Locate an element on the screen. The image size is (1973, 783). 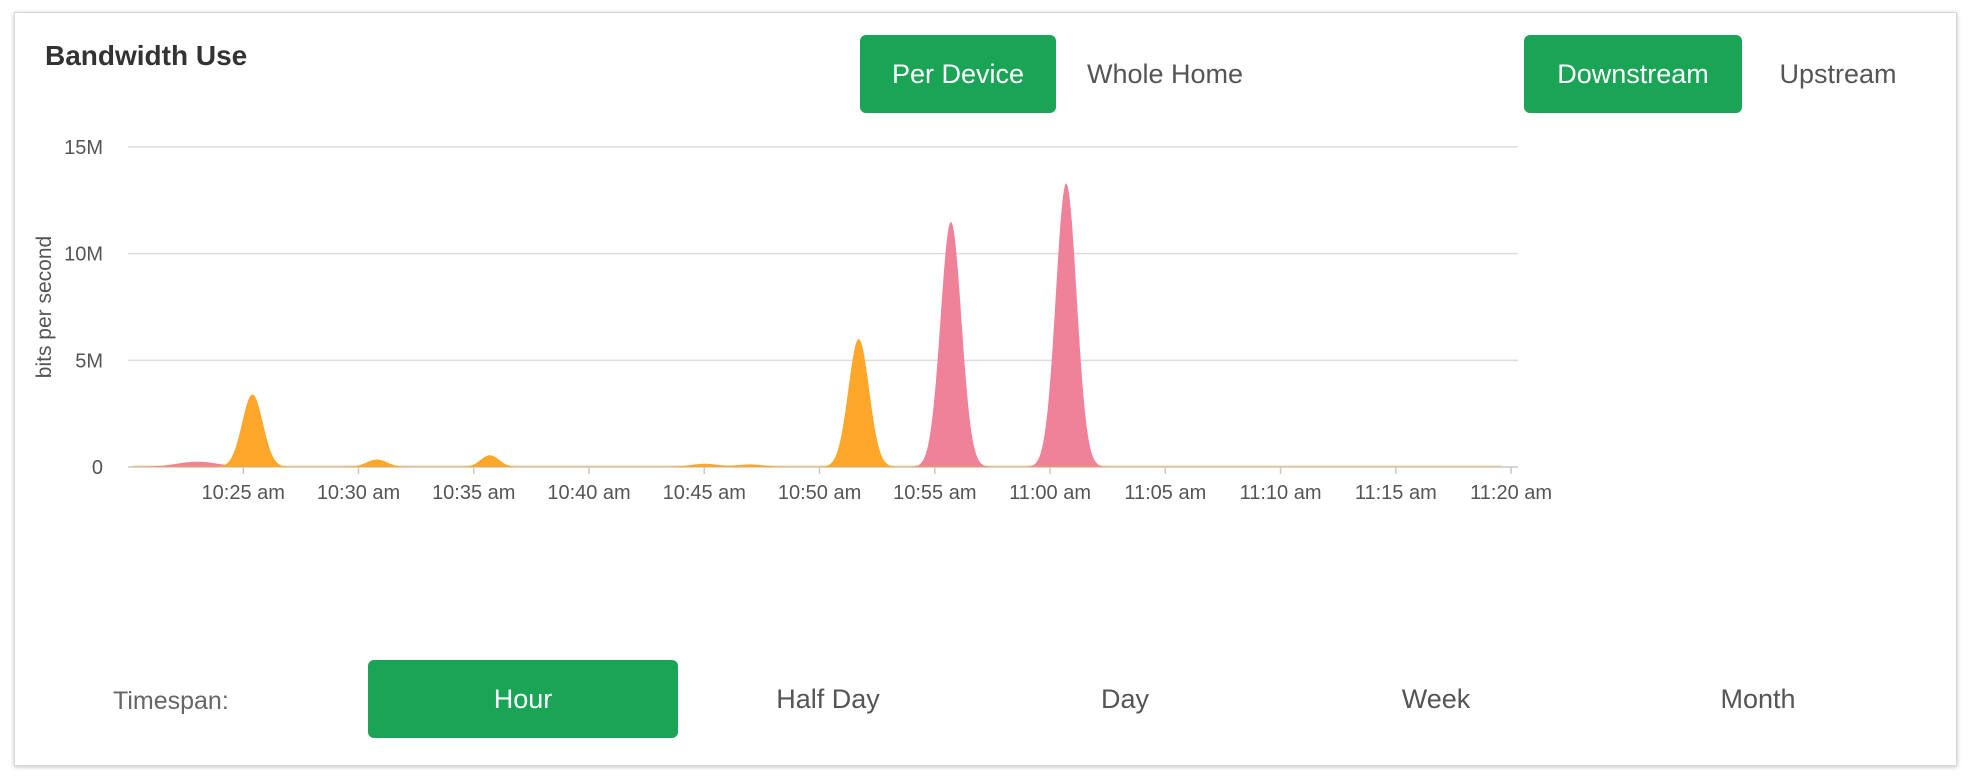
x-tick-label: 10:25 am is located at coordinates (243, 493).